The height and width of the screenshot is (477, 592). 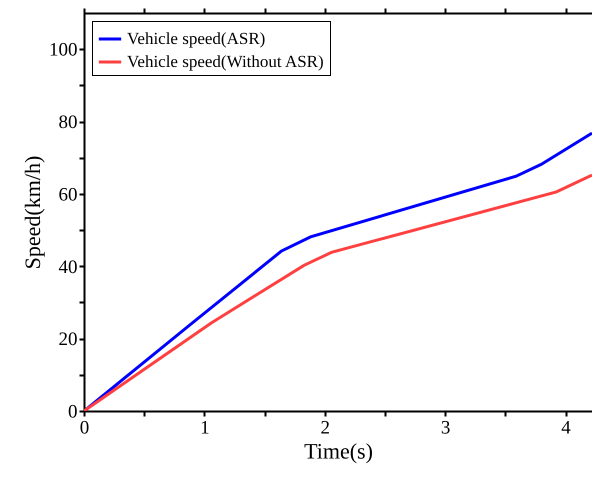 What do you see at coordinates (32, 213) in the screenshot?
I see `y-axis-title: Speed(km/h)` at bounding box center [32, 213].